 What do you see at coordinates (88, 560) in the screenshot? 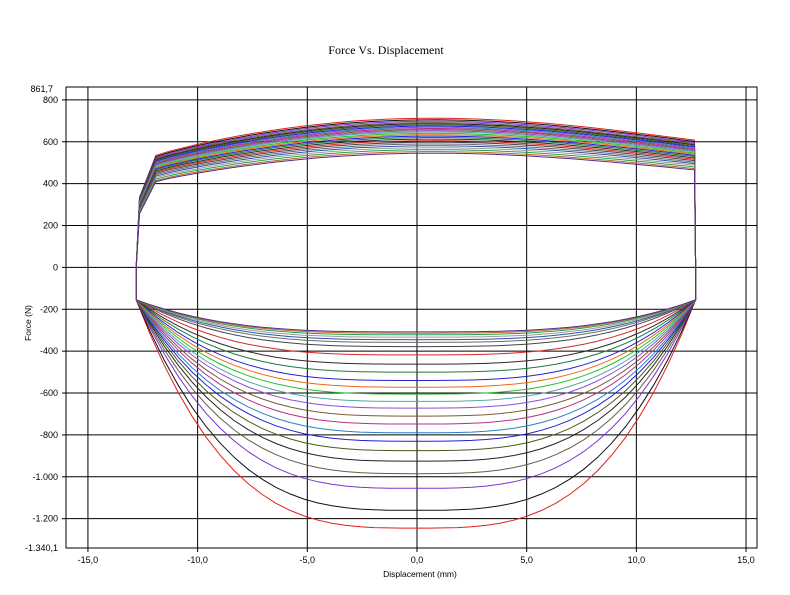
I see `x-tick-label: -15,0` at bounding box center [88, 560].